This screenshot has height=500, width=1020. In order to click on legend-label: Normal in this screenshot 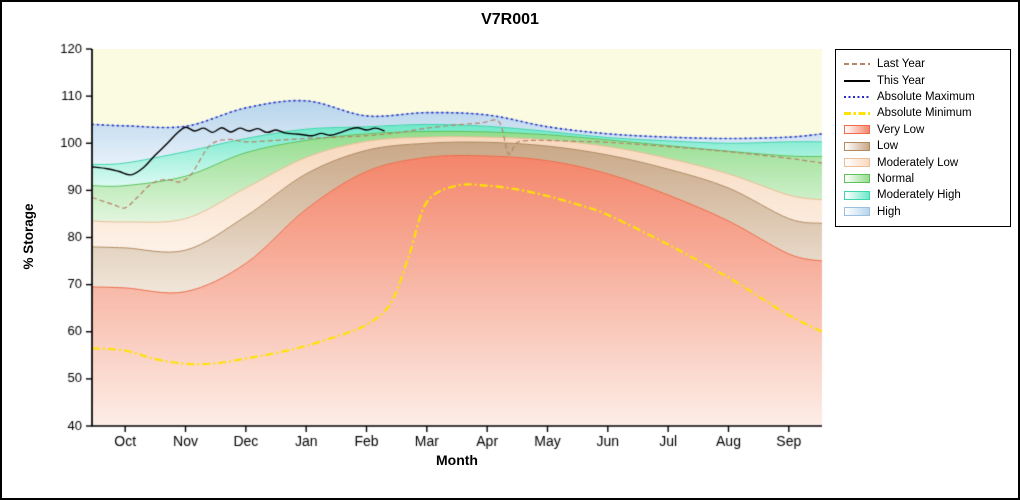, I will do `click(896, 178)`.